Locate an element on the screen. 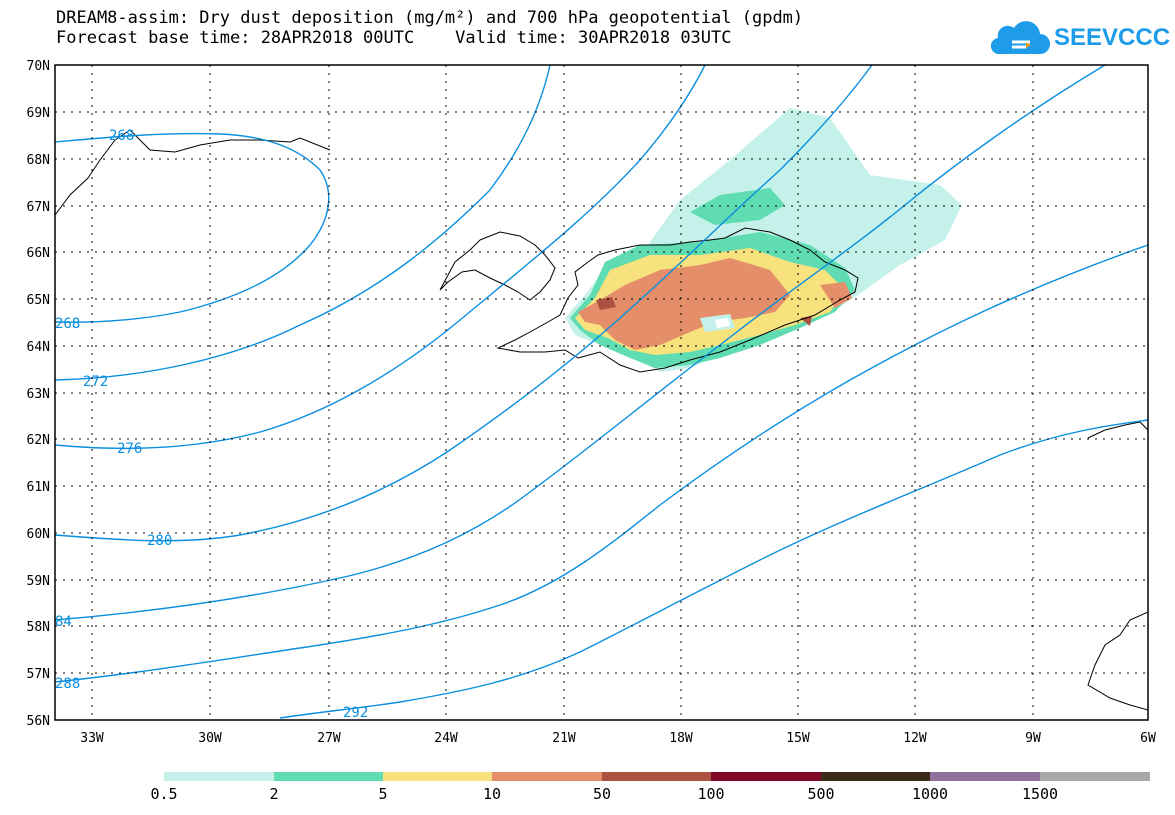  lat-label: 64N is located at coordinates (38, 347).